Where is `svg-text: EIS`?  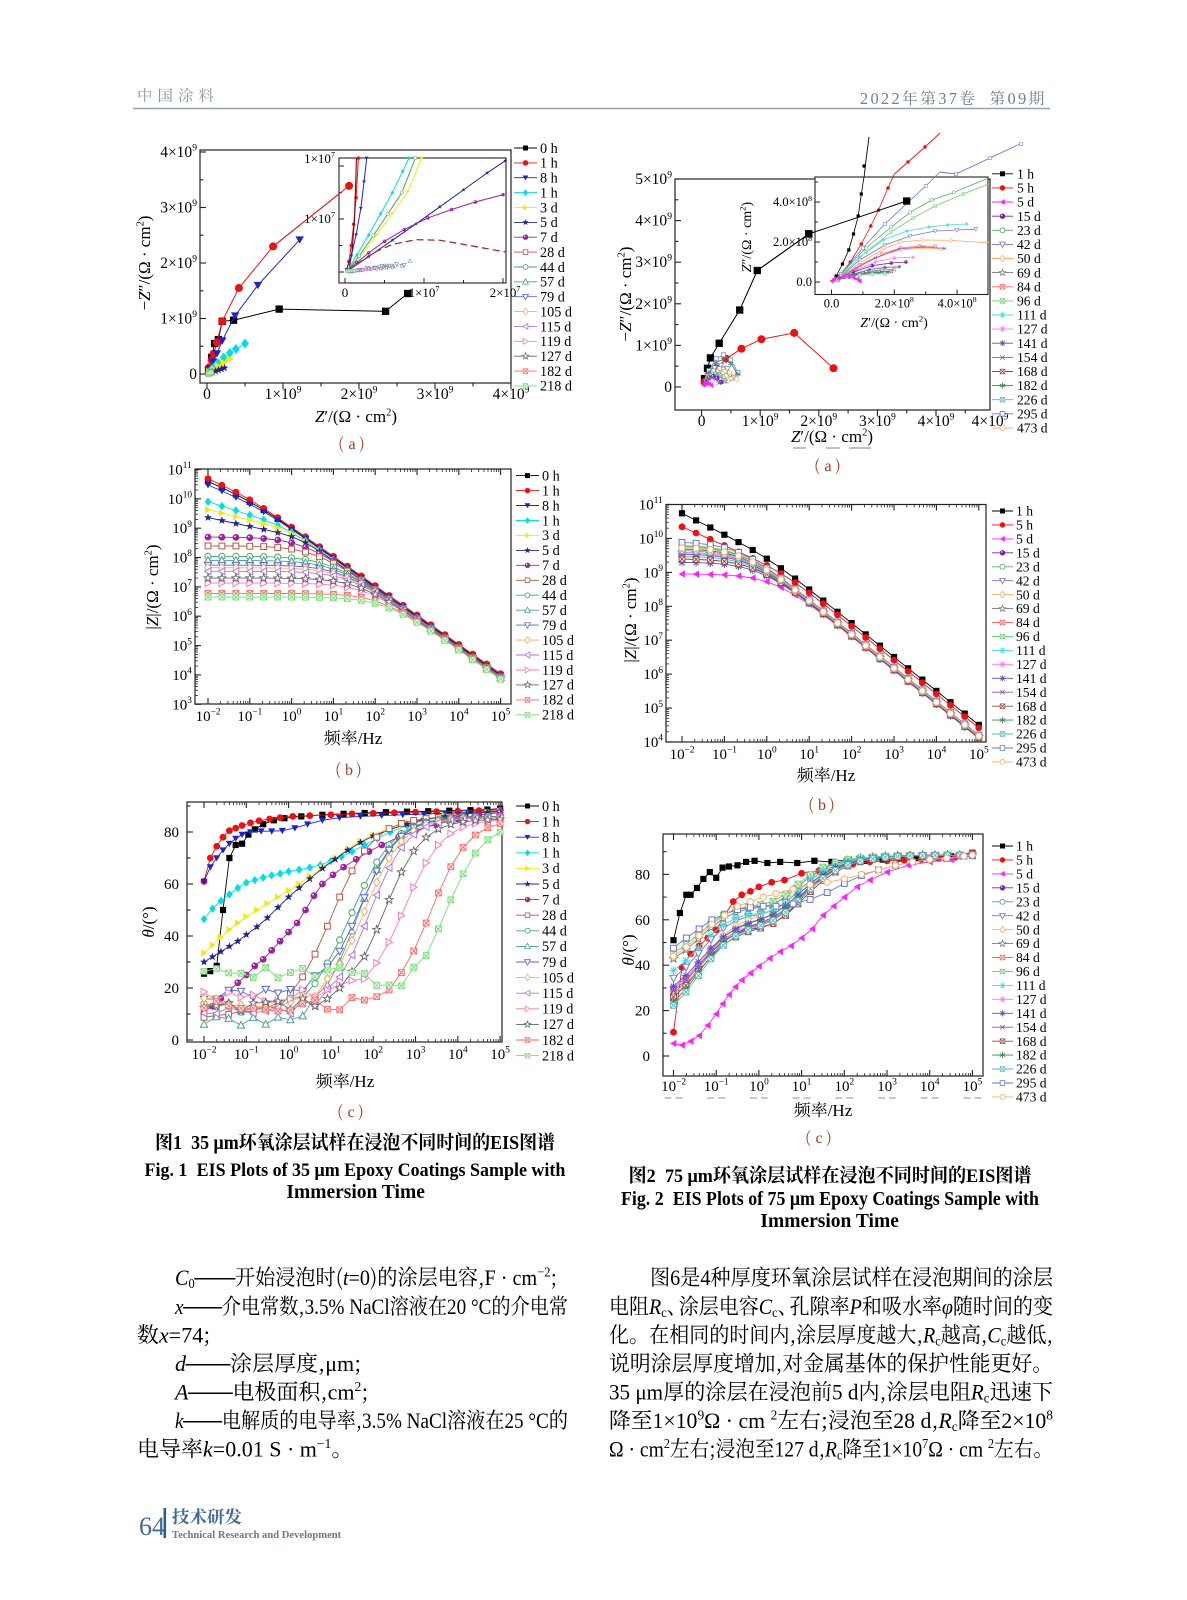 svg-text: EIS is located at coordinates (980, 1176).